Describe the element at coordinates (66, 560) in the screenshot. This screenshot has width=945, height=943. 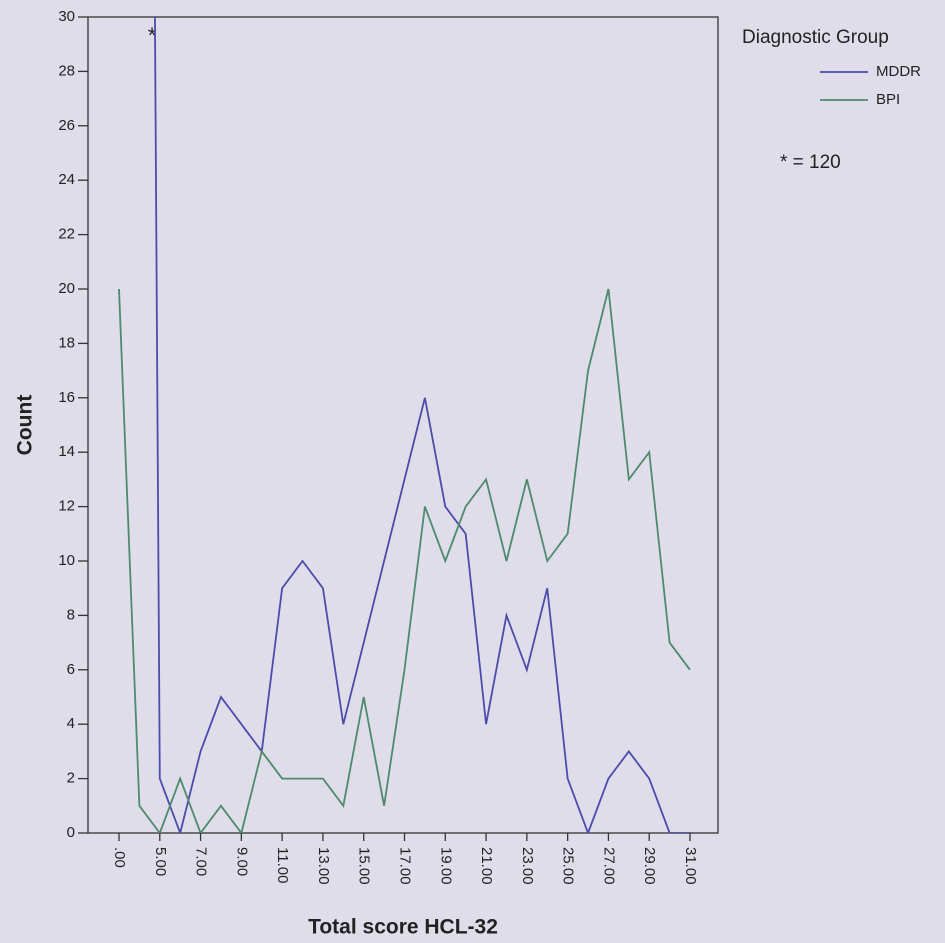
I see `y-tick-label: 10` at that location.